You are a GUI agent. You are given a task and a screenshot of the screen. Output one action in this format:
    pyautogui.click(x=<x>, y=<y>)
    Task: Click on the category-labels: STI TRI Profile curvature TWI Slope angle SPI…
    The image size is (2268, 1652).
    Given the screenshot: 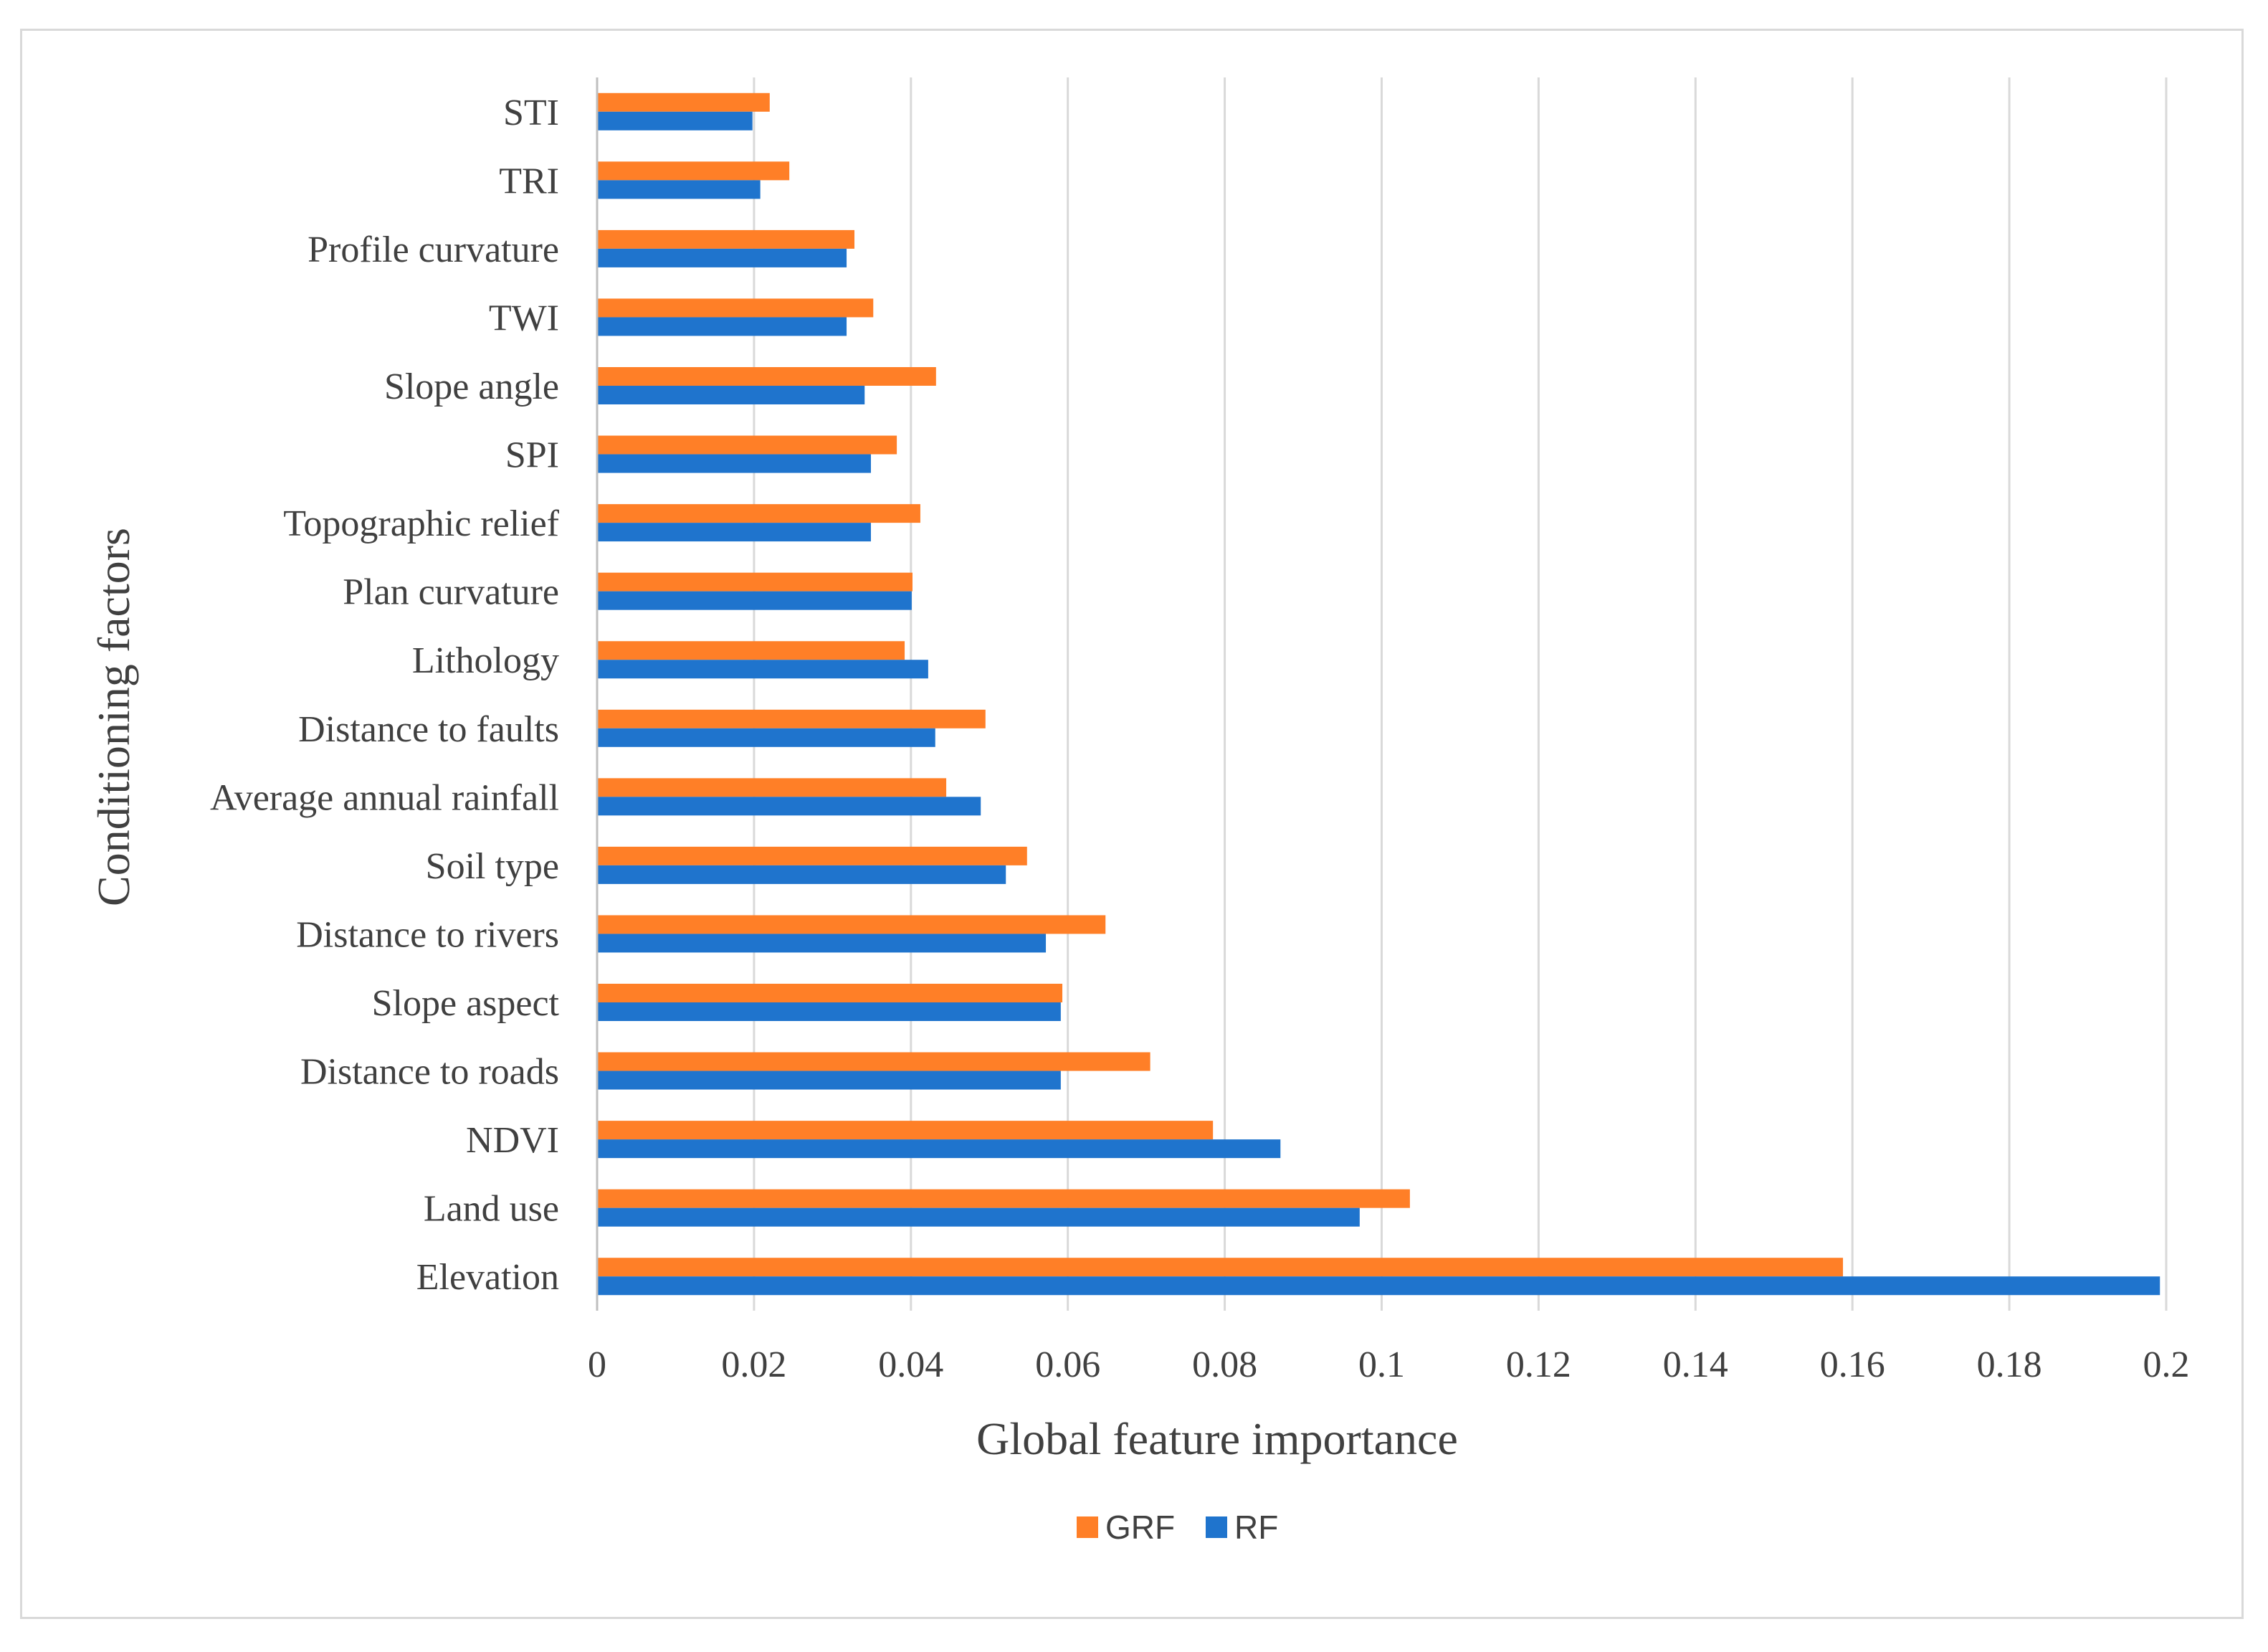 What is the action you would take?
    pyautogui.click(x=385, y=695)
    